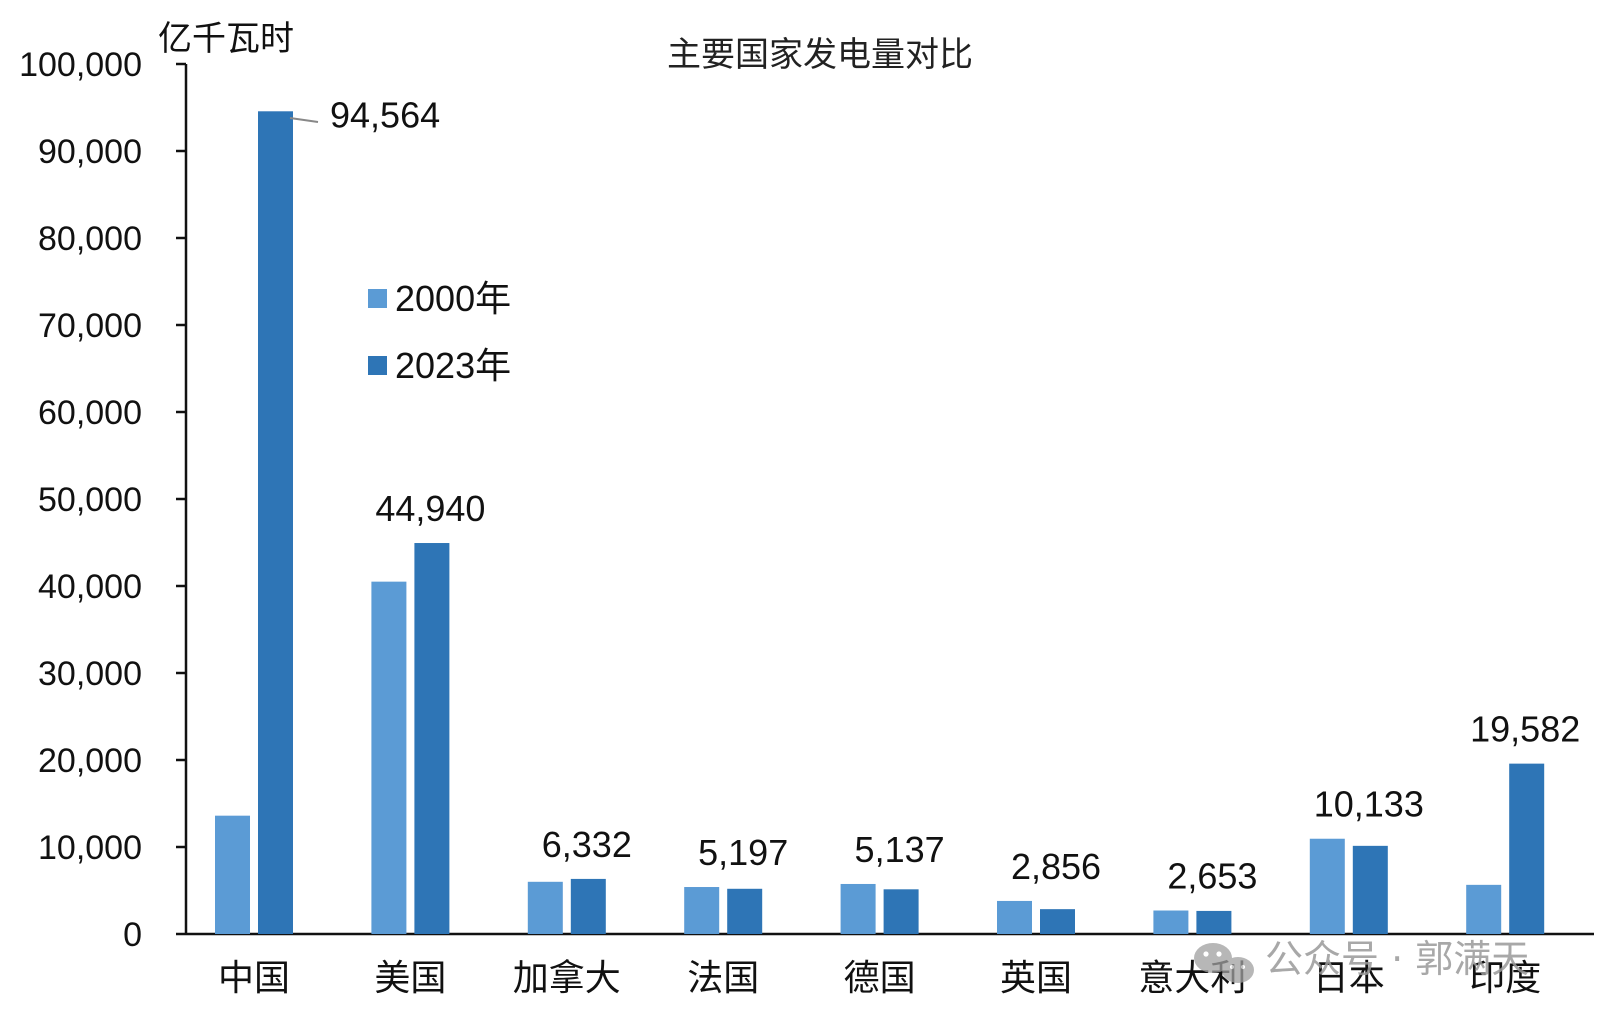  I want to click on y-tick-label: 50,000, so click(90, 500).